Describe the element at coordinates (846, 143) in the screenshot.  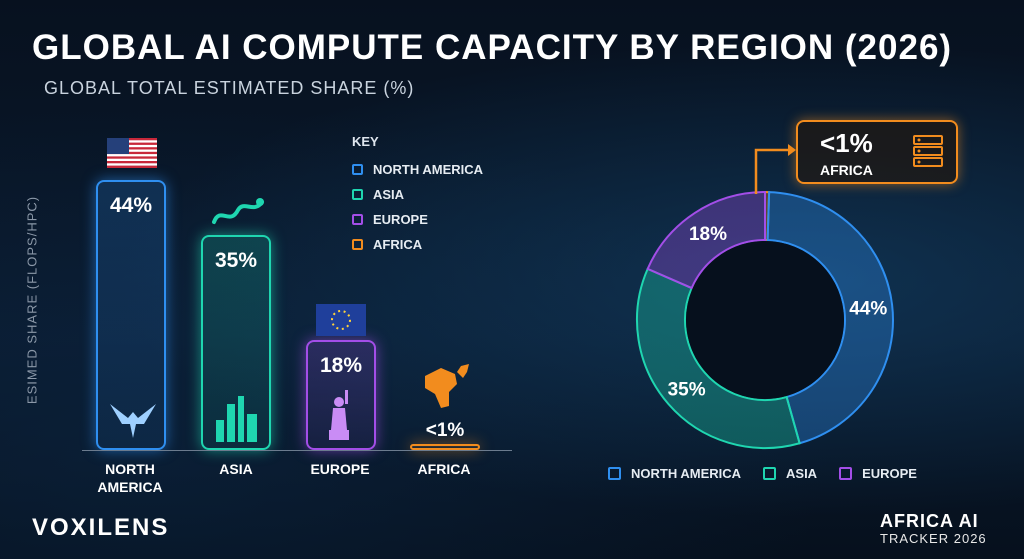
I see `callout-value: <1%` at that location.